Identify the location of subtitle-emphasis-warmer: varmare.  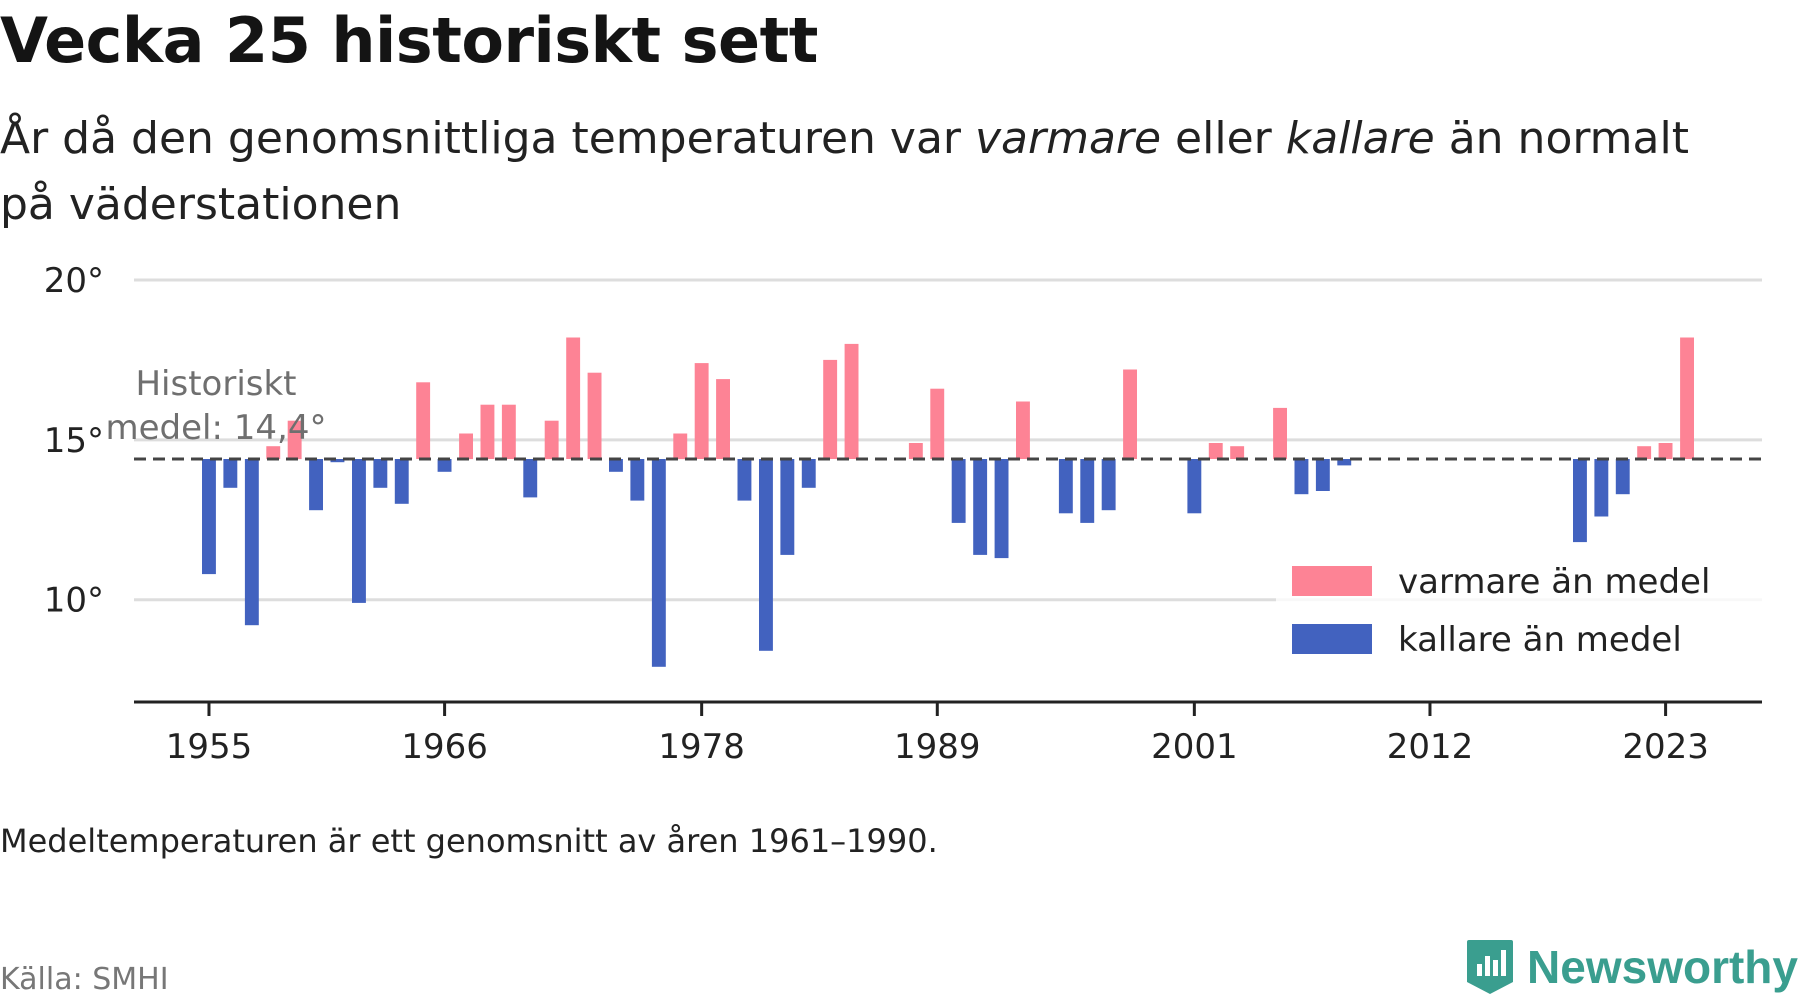
(1068, 138).